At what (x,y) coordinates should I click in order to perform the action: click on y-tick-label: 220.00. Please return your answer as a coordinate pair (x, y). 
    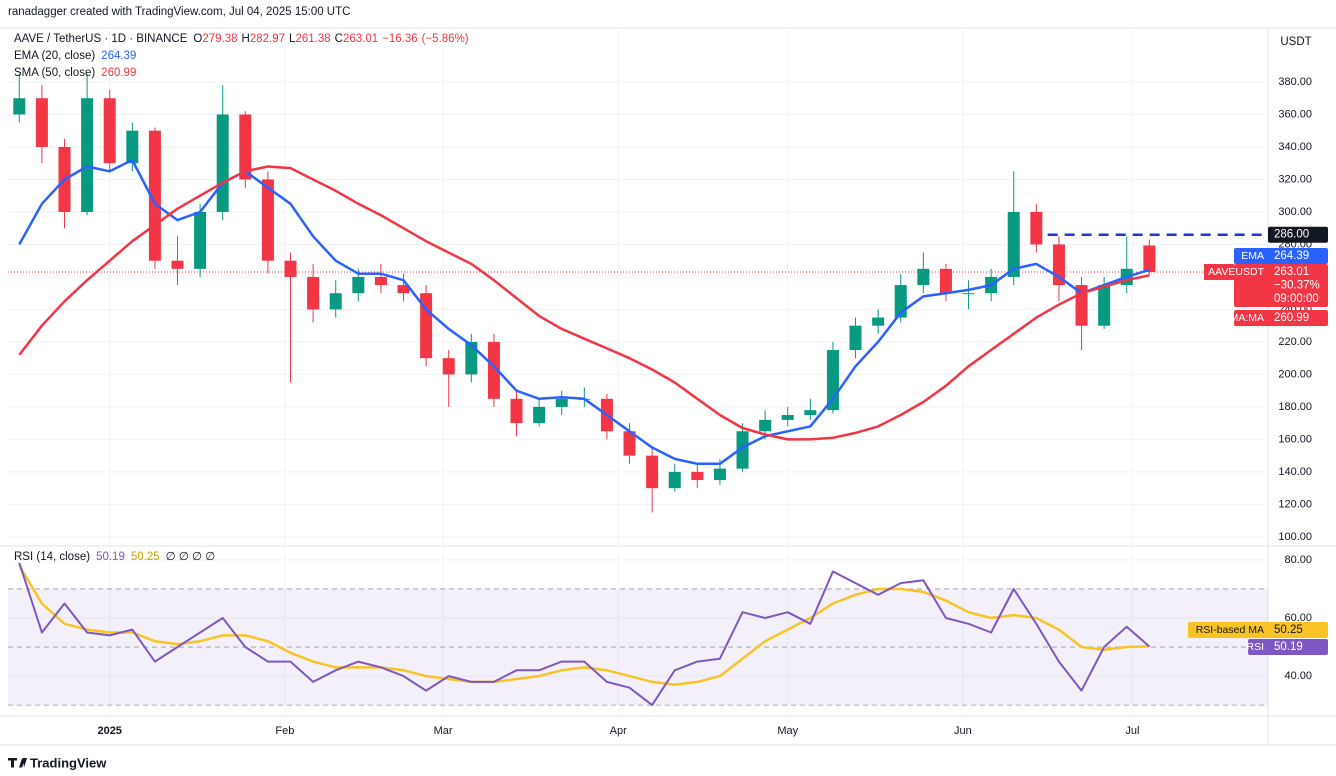
    Looking at the image, I should click on (1295, 342).